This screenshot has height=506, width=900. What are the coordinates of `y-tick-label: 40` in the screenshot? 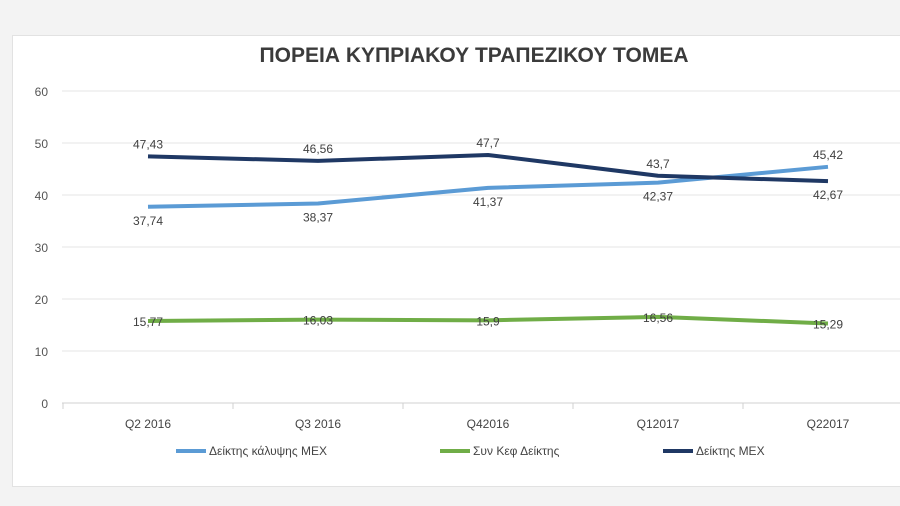 It's located at (42, 196).